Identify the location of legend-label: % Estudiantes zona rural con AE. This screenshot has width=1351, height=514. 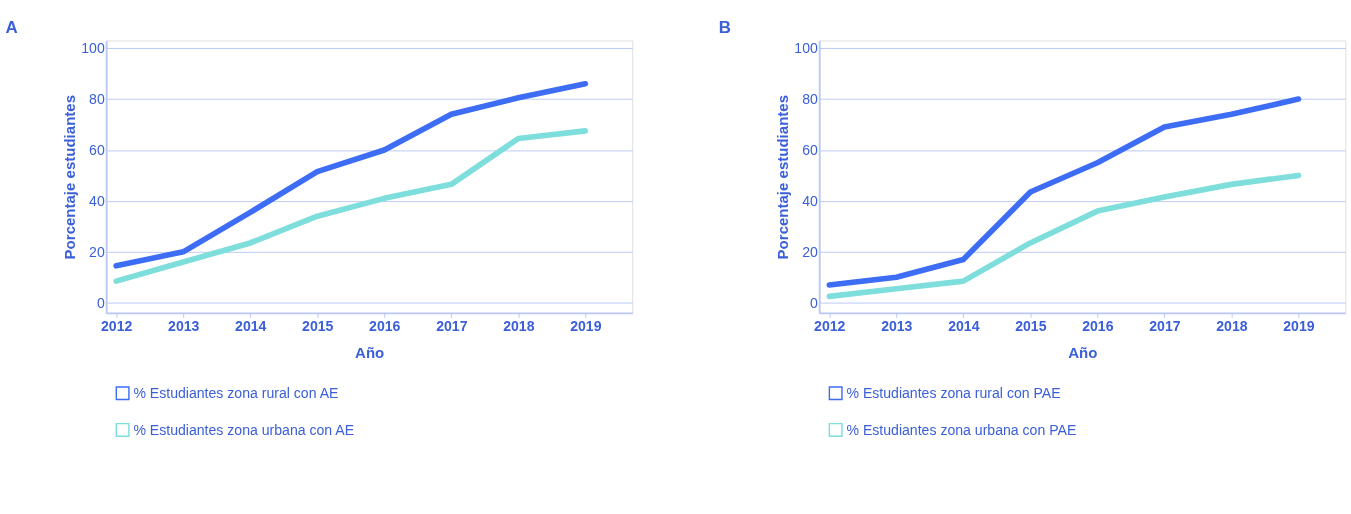
(236, 392).